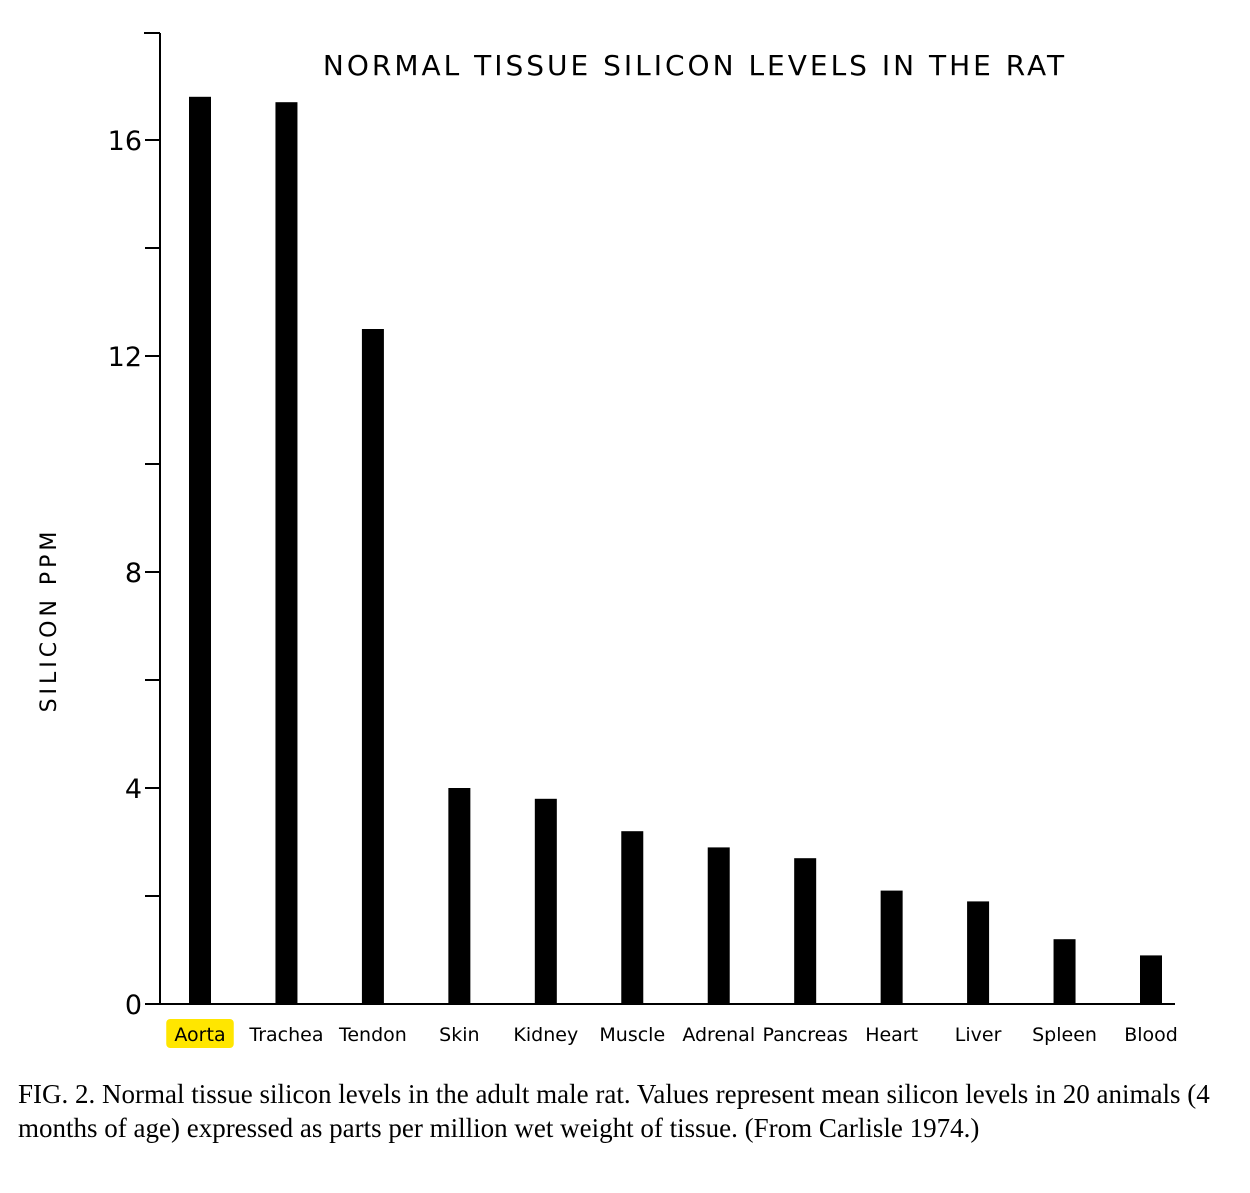  What do you see at coordinates (285, 1035) in the screenshot?
I see `category-label-trachea: Trachea` at bounding box center [285, 1035].